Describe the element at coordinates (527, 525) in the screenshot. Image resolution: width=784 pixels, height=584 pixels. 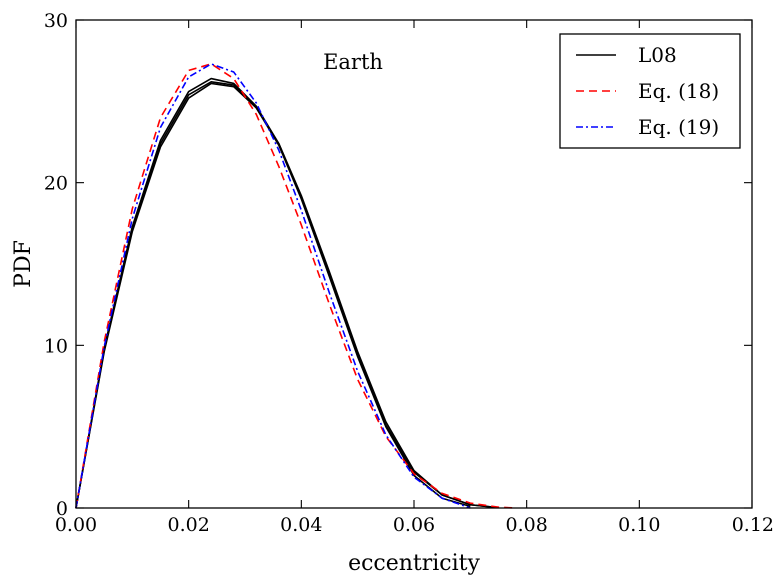
I see `x-tick-label-4: 0.08` at that location.